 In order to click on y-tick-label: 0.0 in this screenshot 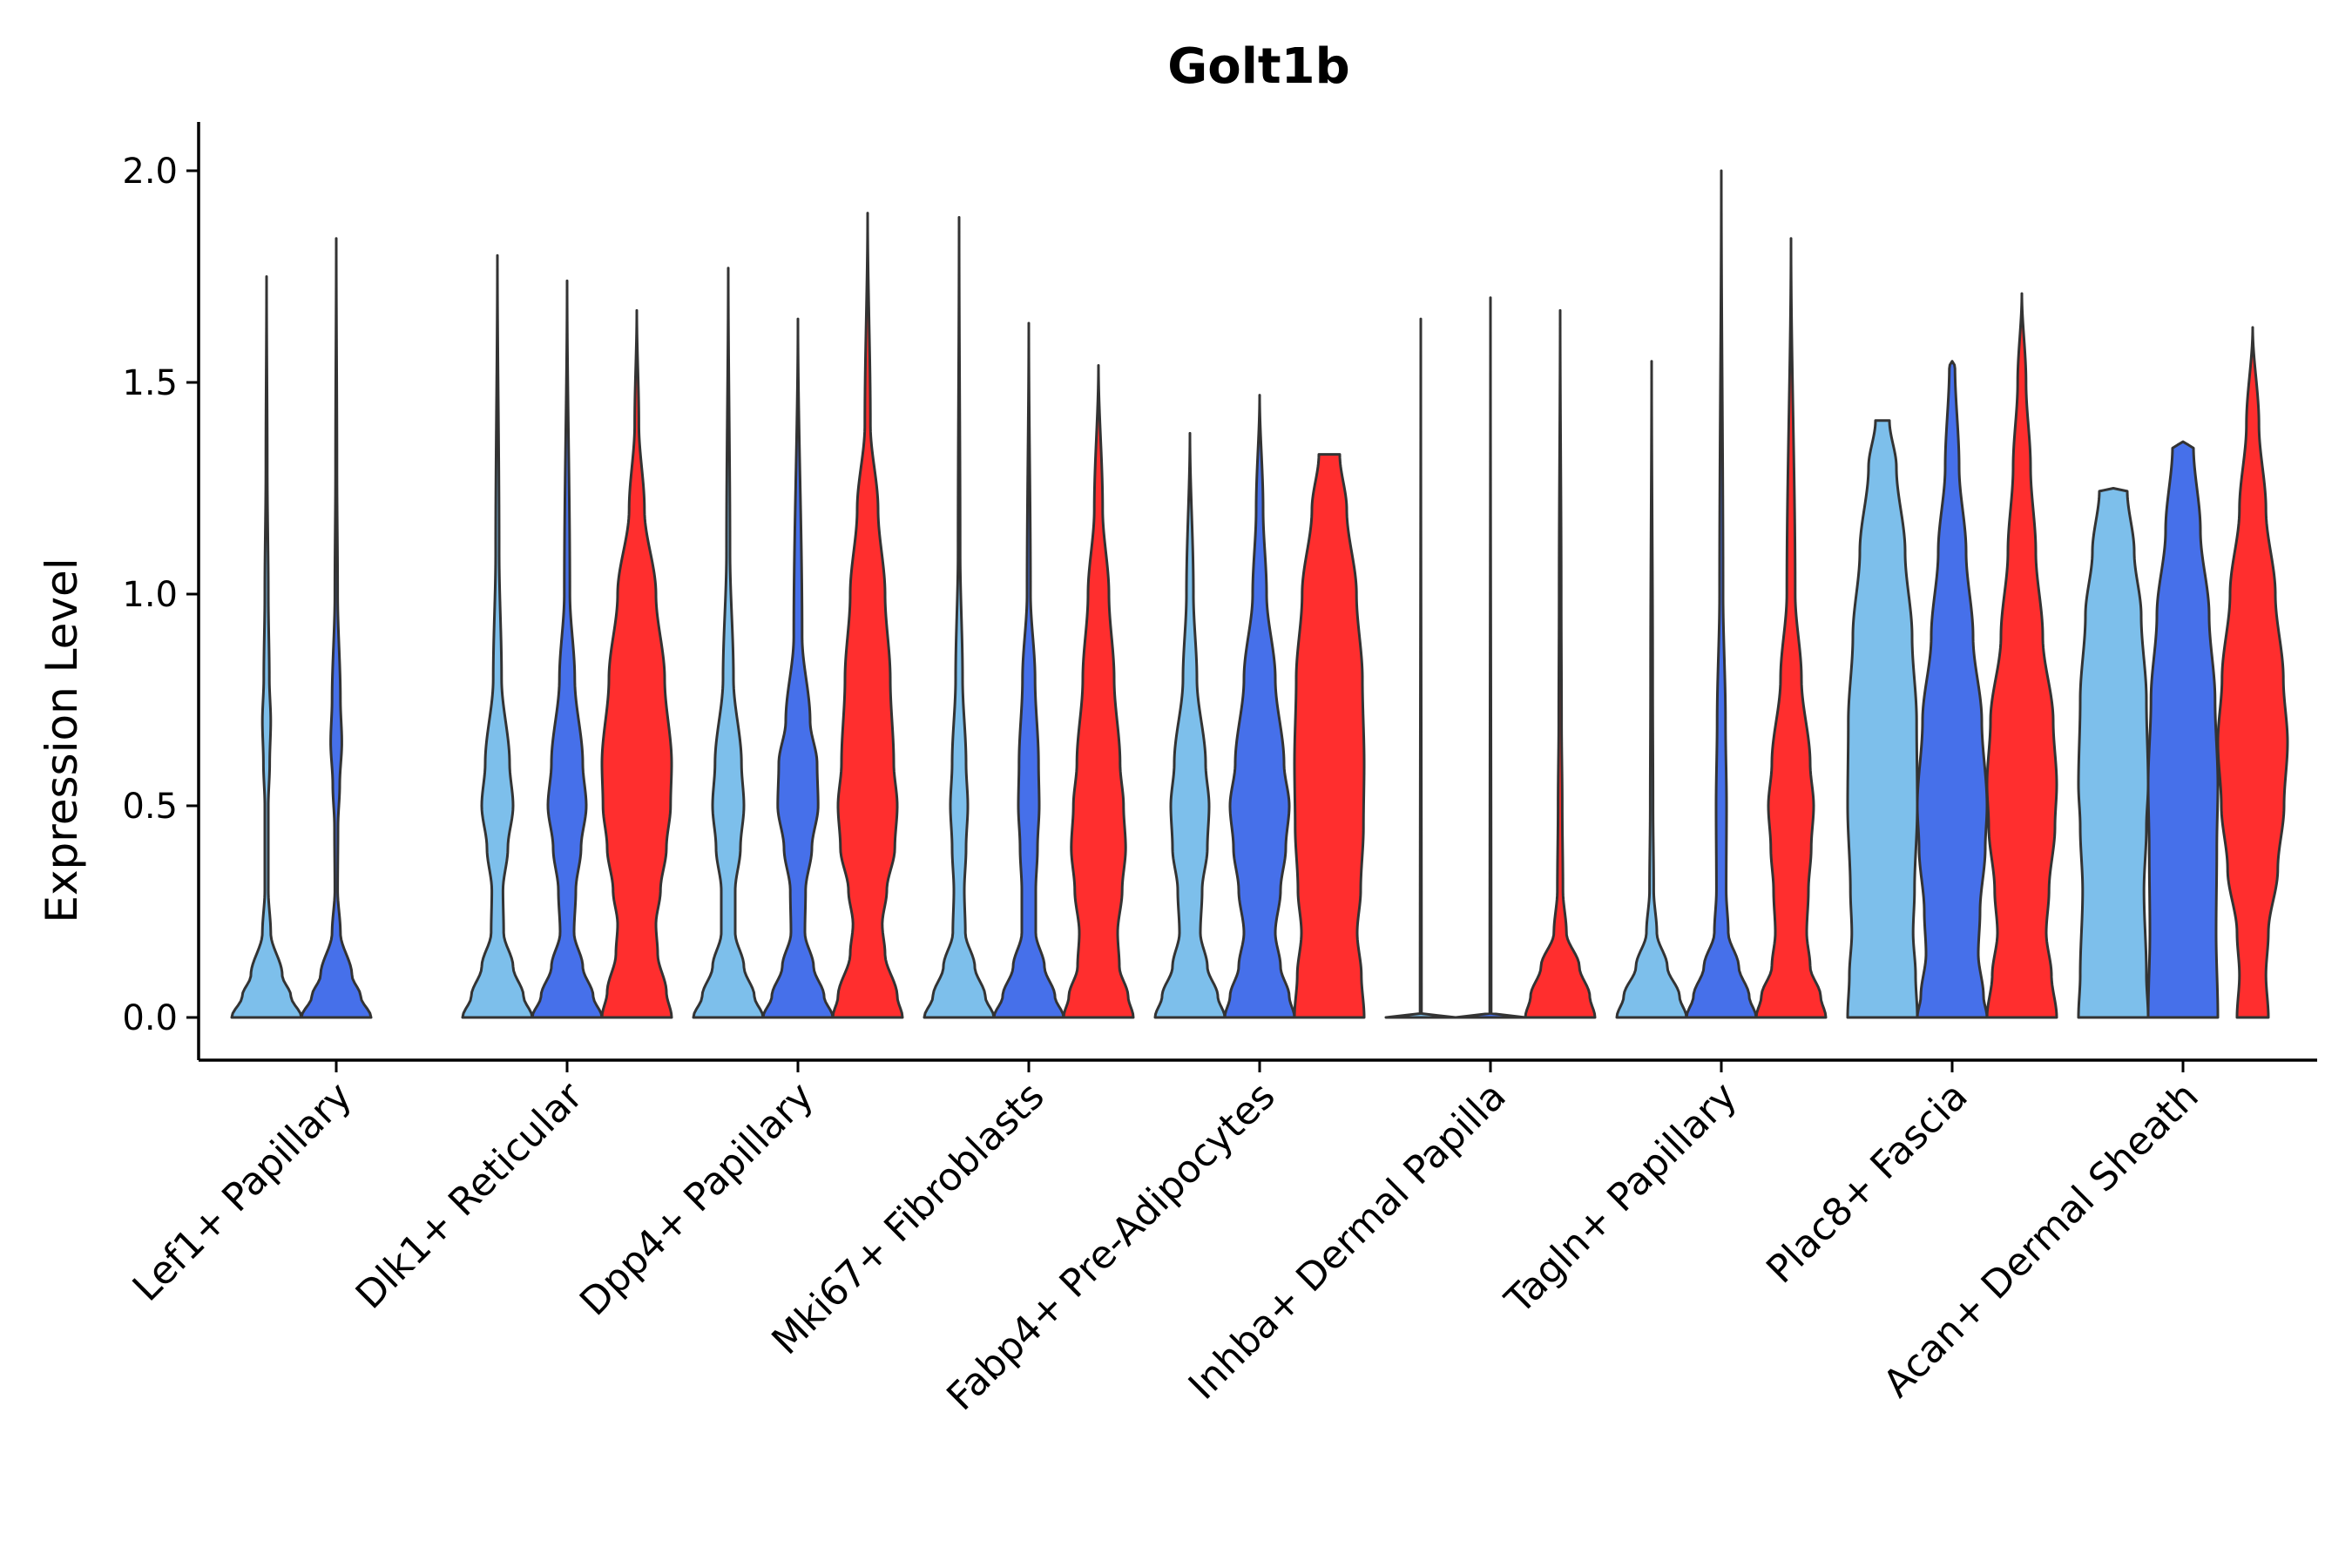, I will do `click(150, 1018)`.